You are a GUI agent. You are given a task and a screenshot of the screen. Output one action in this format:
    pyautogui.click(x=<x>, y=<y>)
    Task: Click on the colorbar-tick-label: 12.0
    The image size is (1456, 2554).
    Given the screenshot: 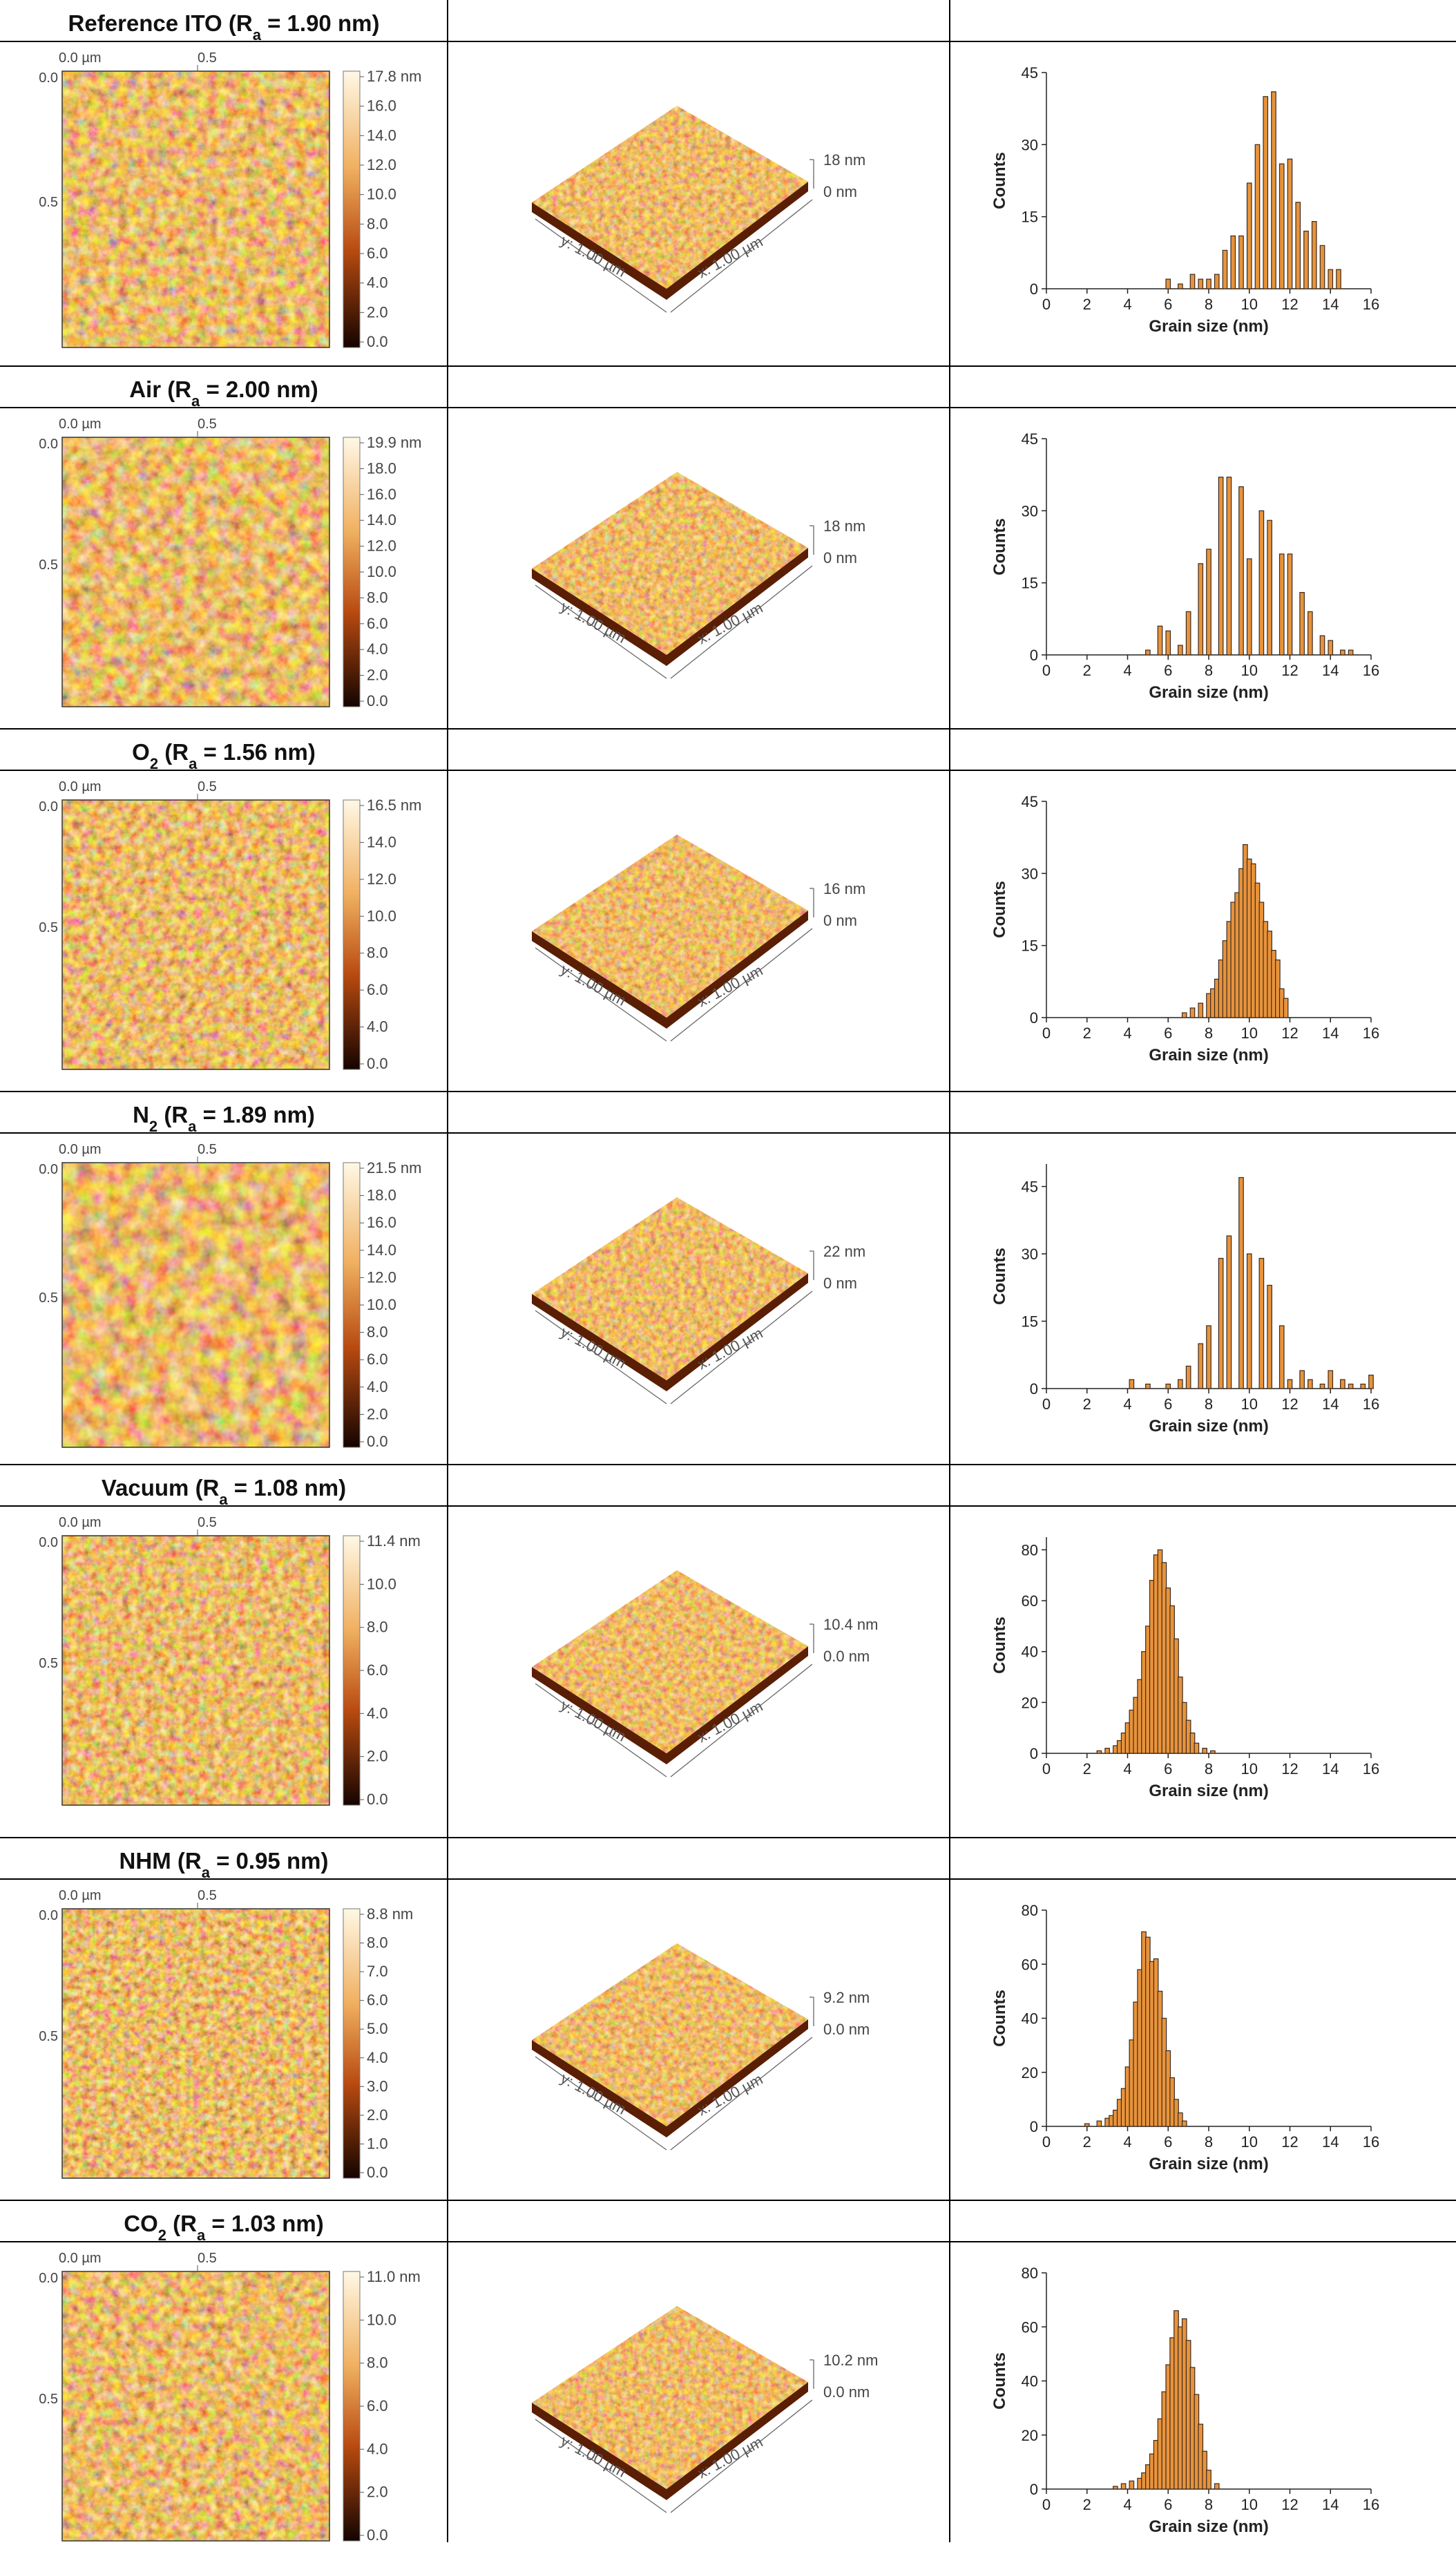 What is the action you would take?
    pyautogui.click(x=381, y=879)
    